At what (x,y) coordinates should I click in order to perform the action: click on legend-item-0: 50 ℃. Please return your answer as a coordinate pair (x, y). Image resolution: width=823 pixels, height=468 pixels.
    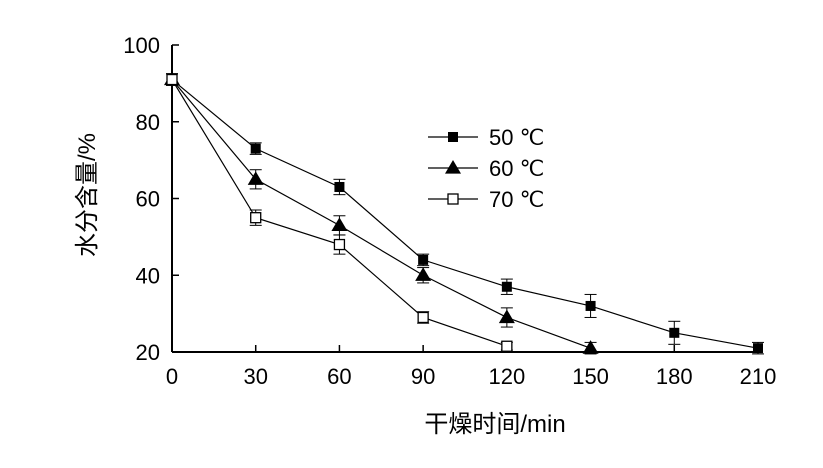
    Looking at the image, I should click on (486, 137).